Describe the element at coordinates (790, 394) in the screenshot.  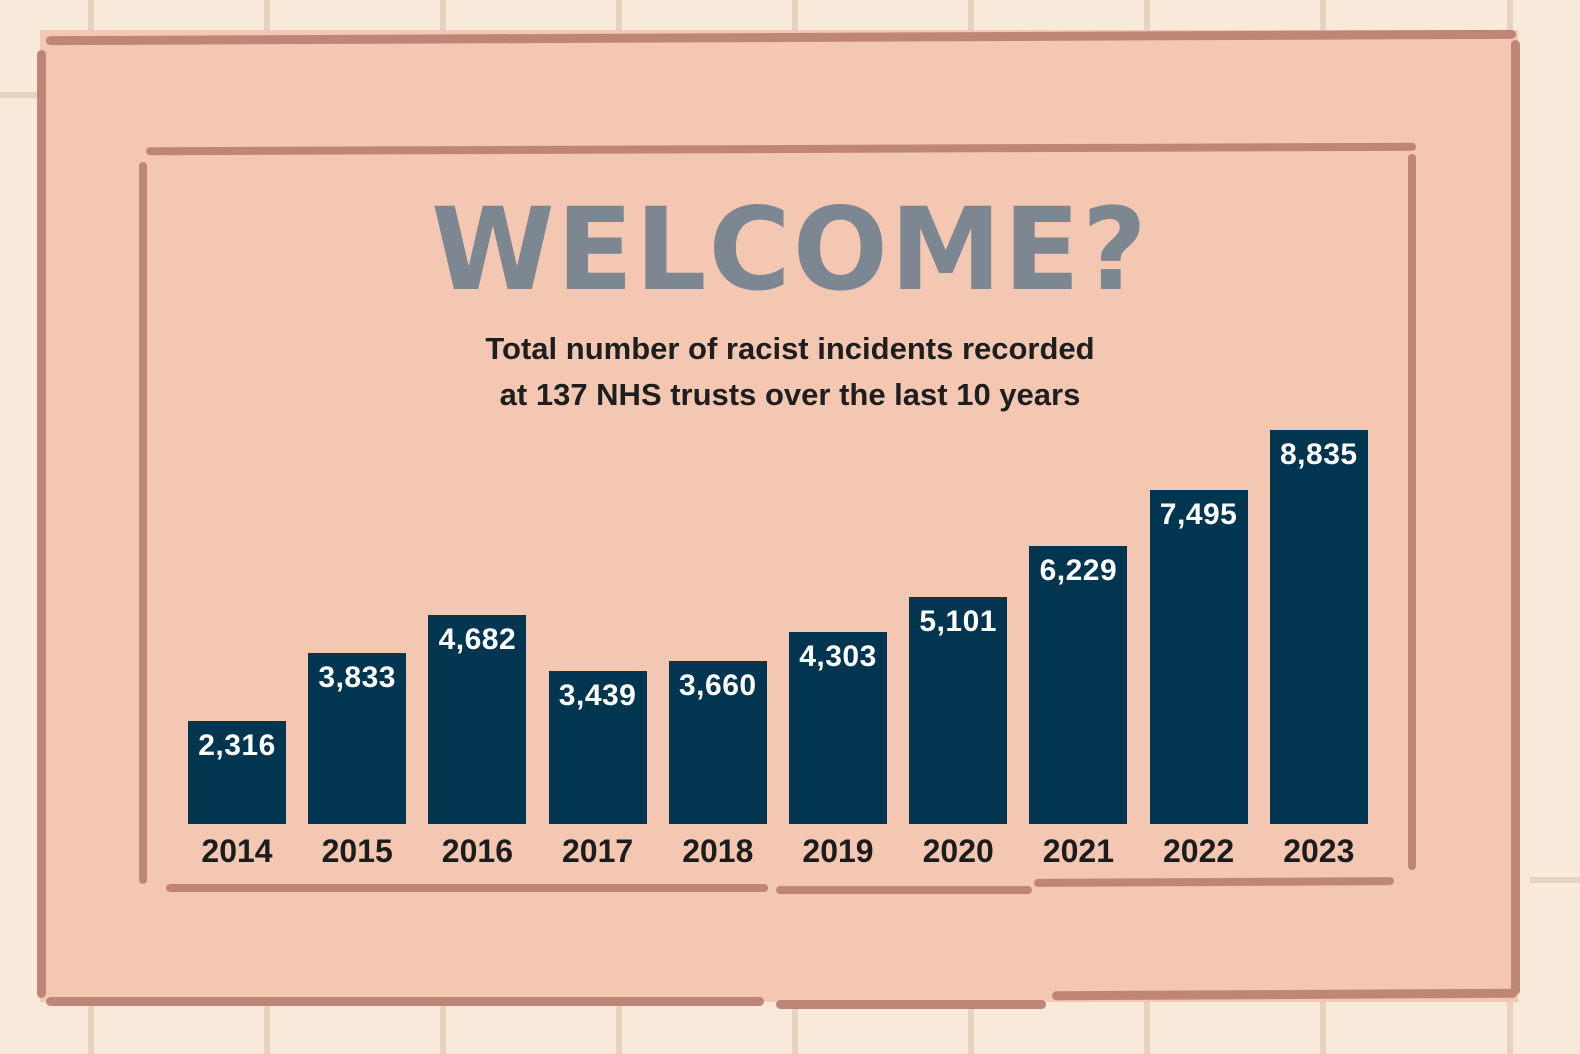
I see `subtitle-line-2: at 137 NHS trusts over the last 10 years` at that location.